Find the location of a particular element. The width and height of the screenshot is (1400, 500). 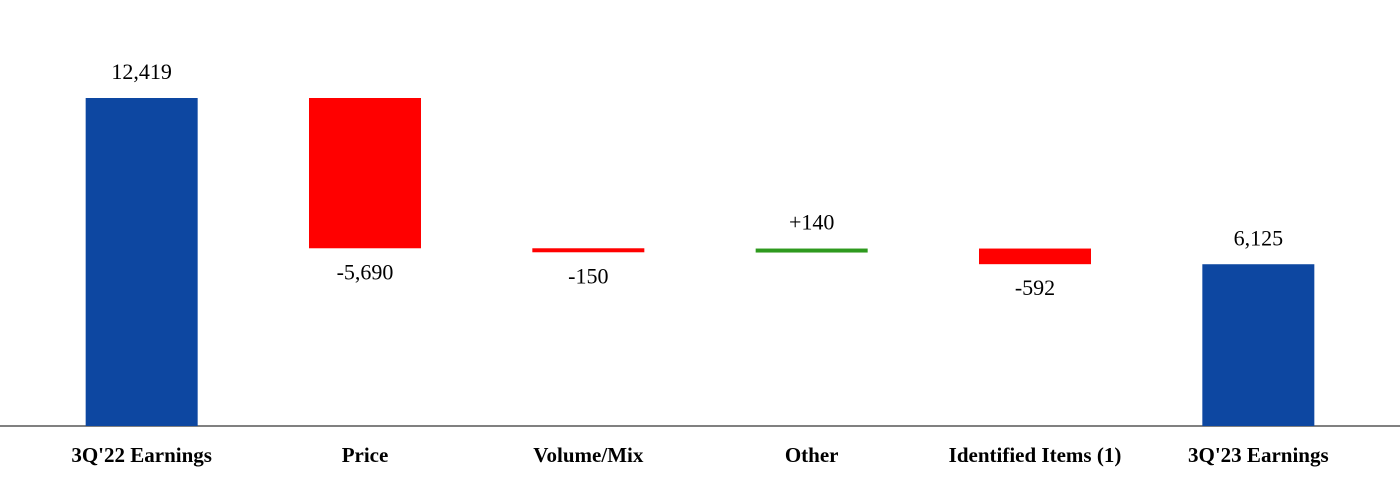

value-label: +140 is located at coordinates (811, 222).